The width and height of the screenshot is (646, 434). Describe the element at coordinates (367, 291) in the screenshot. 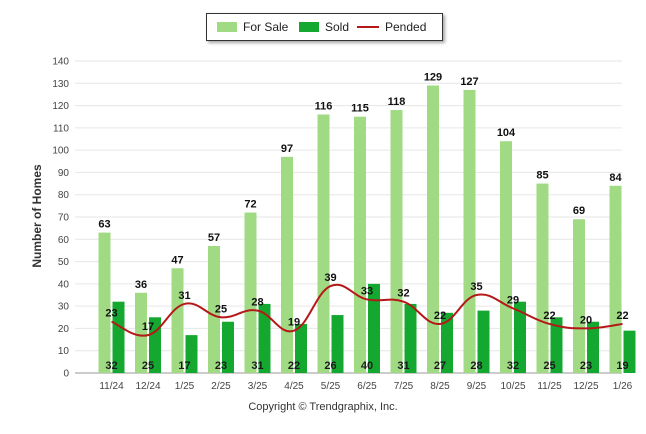

I see `pended-value-label: 33` at that location.